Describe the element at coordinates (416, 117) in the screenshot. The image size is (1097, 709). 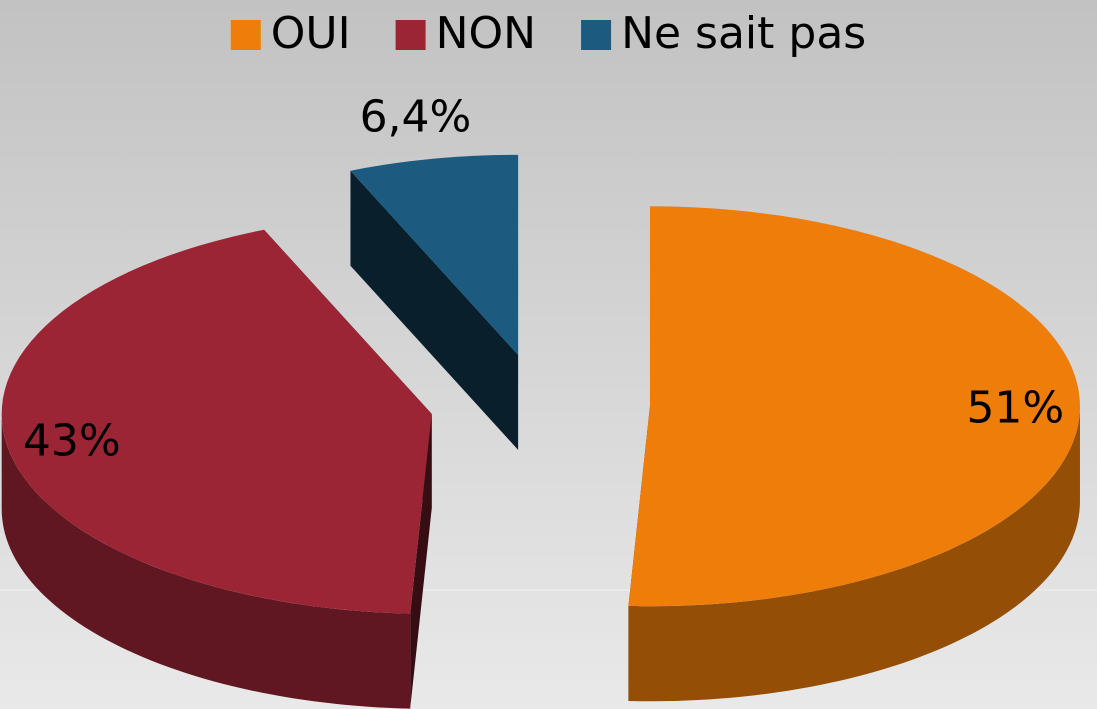
I see `data-label: 6,4%` at that location.